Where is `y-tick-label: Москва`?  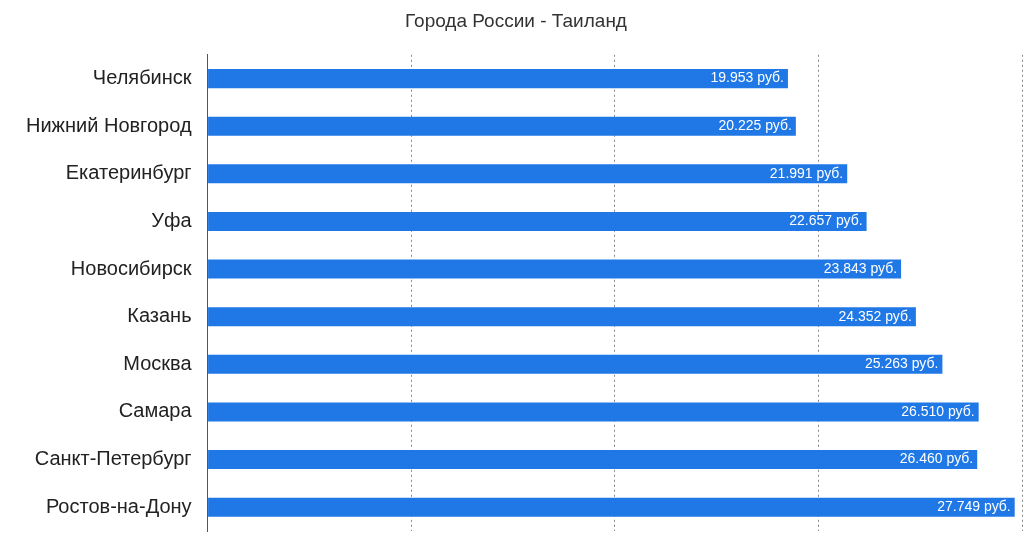 y-tick-label: Москва is located at coordinates (158, 362).